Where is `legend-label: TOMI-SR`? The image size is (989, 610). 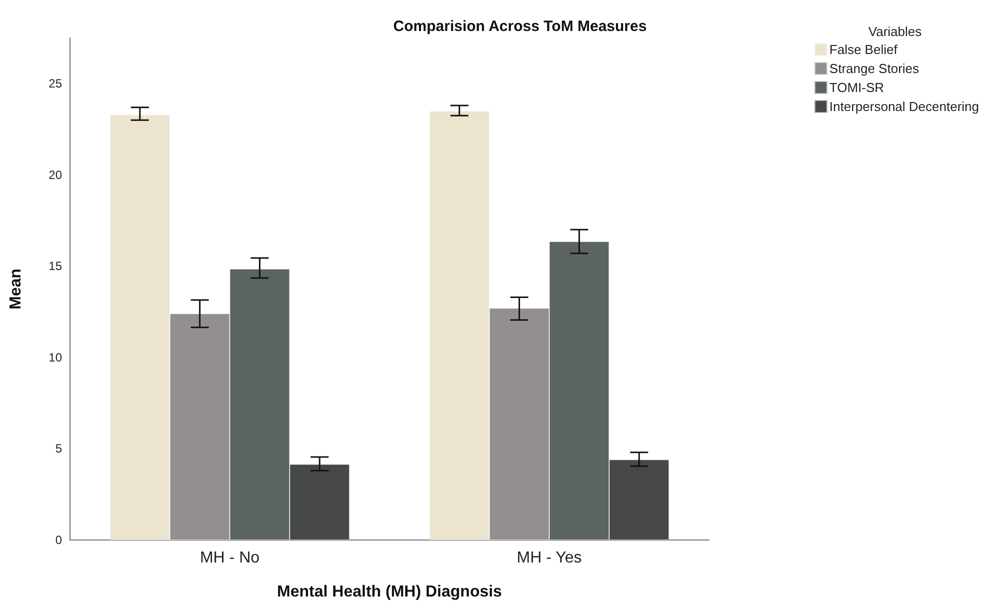 legend-label: TOMI-SR is located at coordinates (856, 87).